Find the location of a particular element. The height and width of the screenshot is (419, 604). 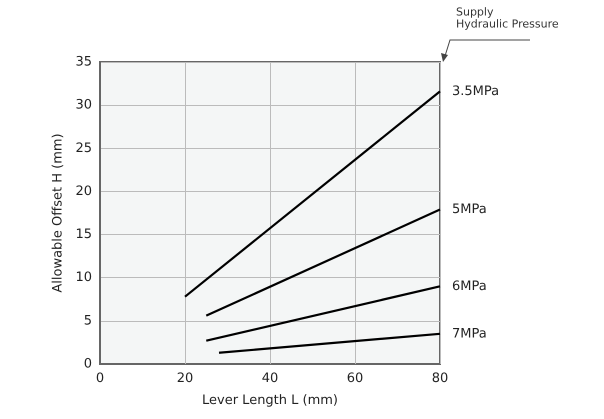

x-tick-label: 40 is located at coordinates (270, 378).